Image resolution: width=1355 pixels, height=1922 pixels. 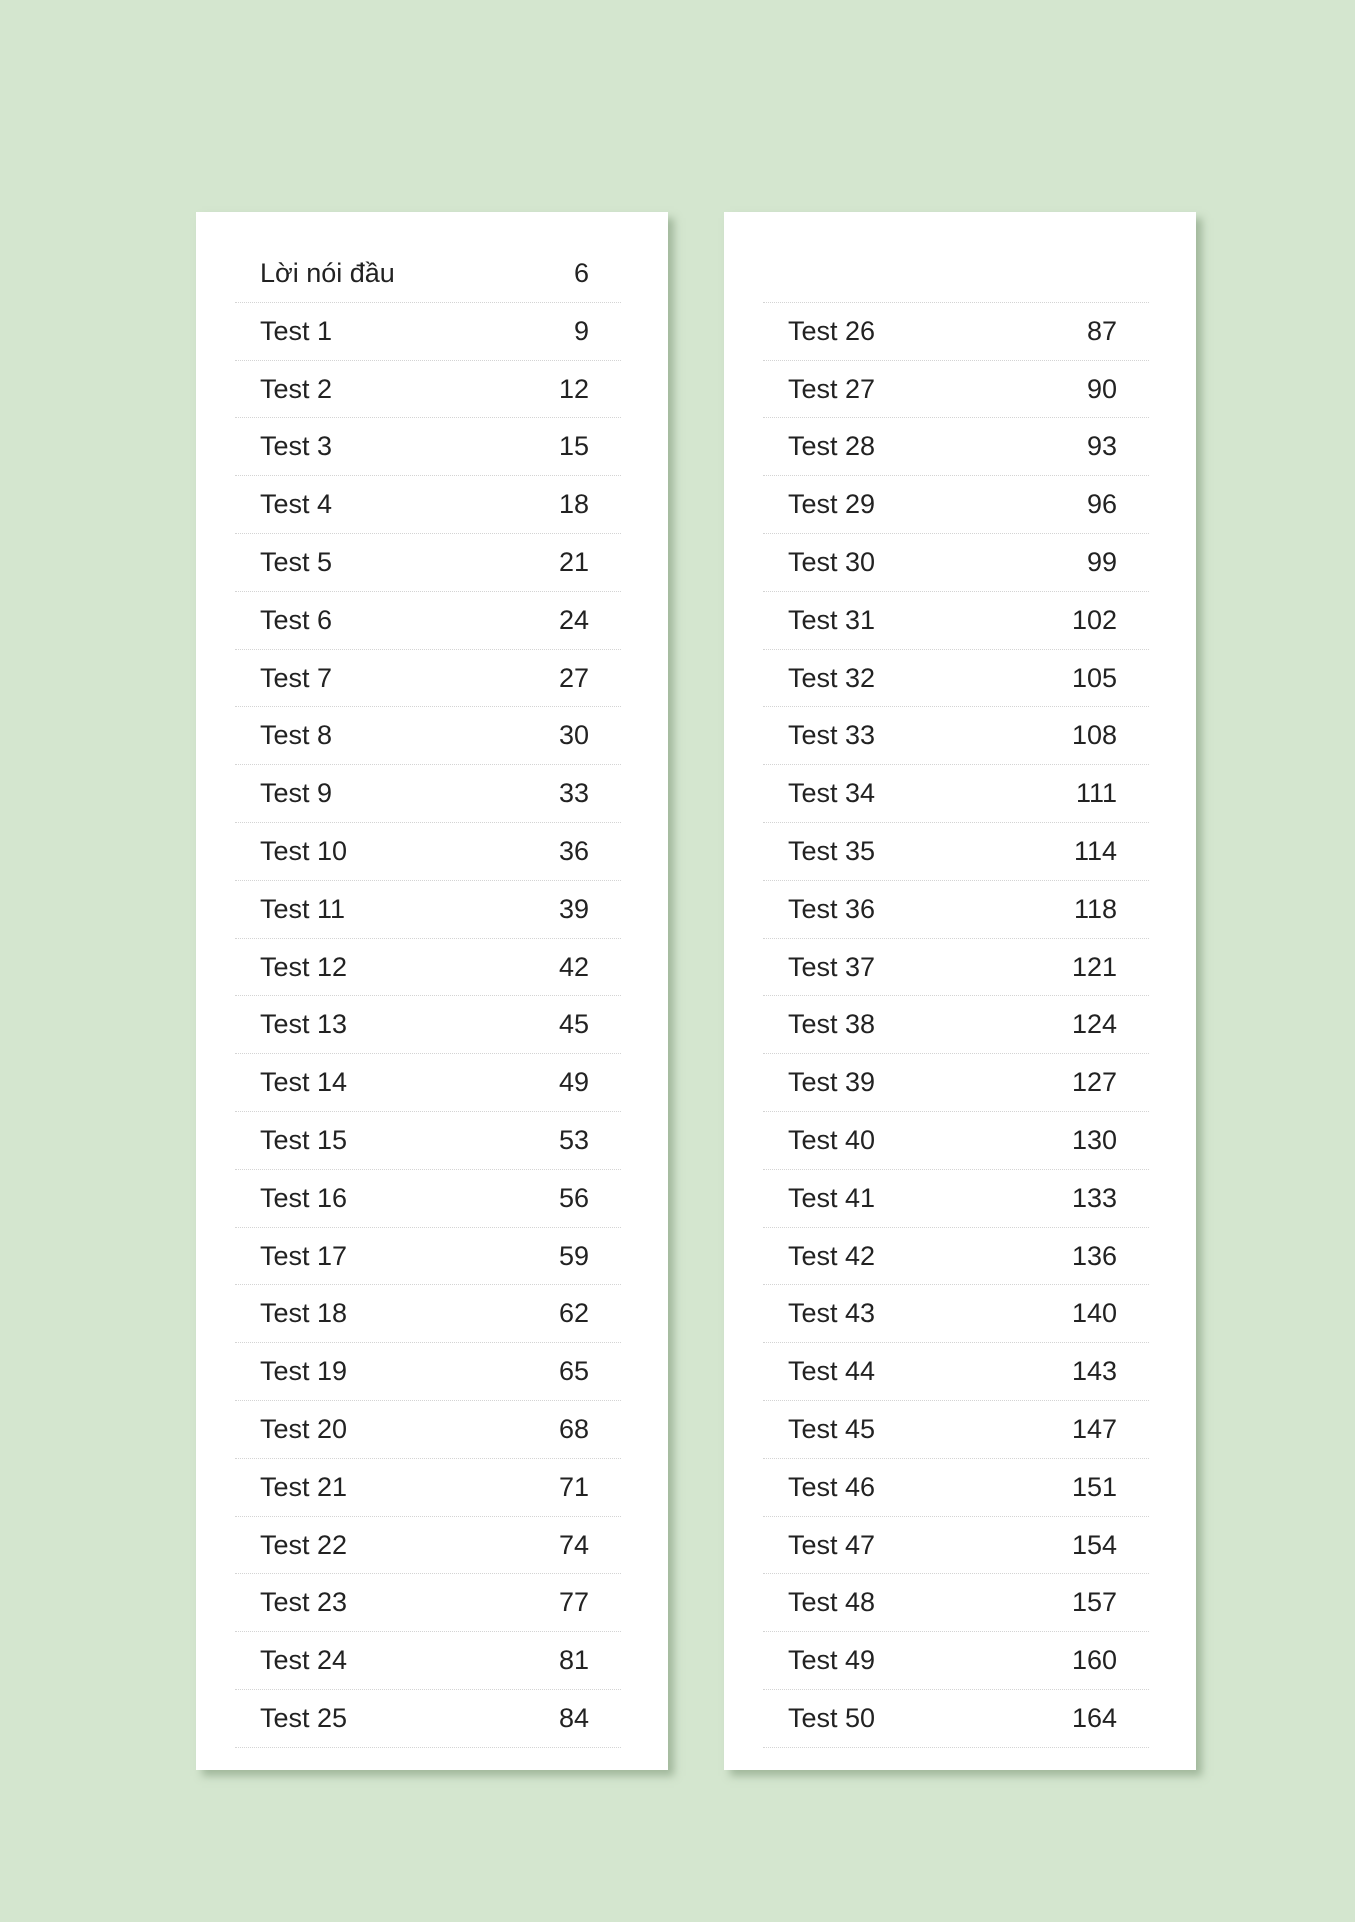 I want to click on toc-entry: Test 47 154, so click(x=956, y=1546).